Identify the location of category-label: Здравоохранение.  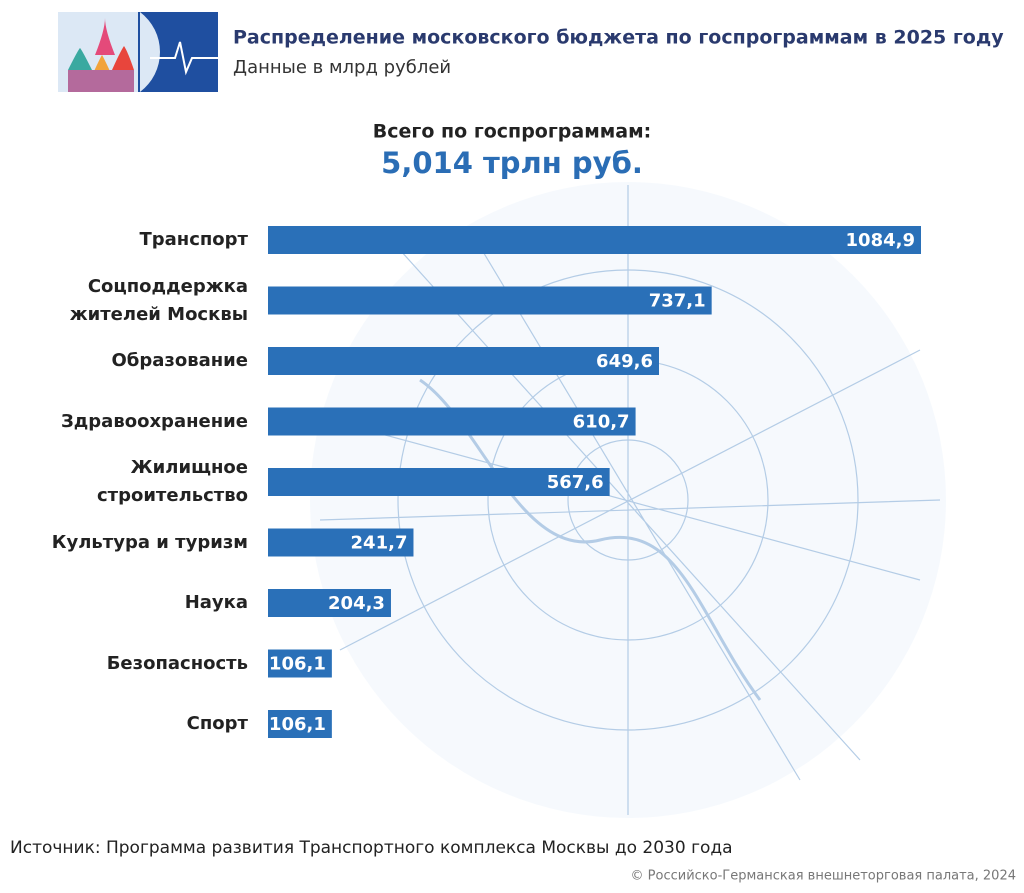
(154, 421).